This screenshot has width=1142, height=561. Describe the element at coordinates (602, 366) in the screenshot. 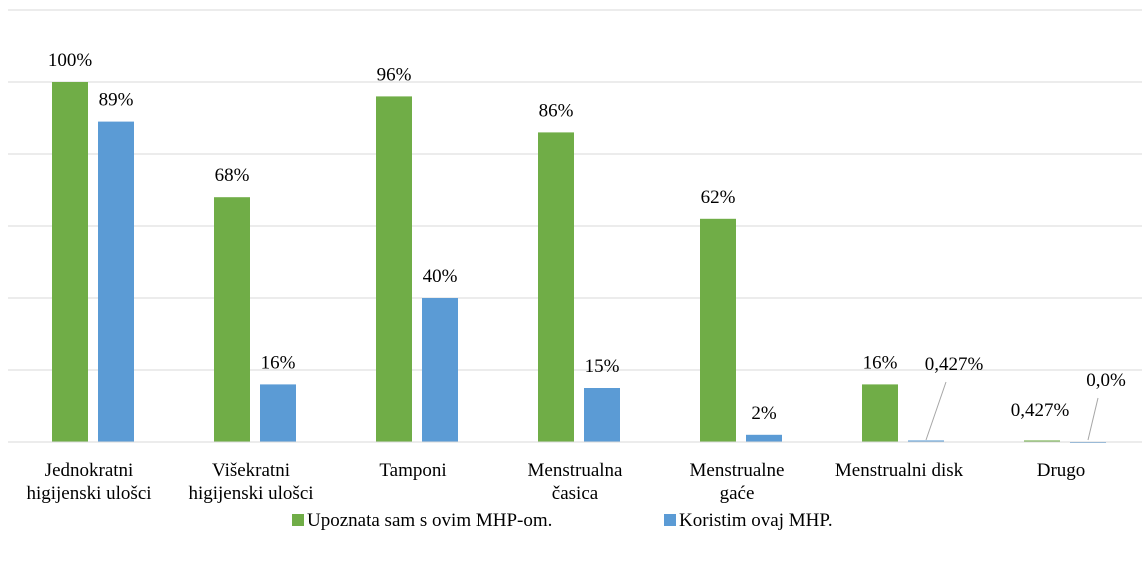

I see `data-label: 15%` at that location.